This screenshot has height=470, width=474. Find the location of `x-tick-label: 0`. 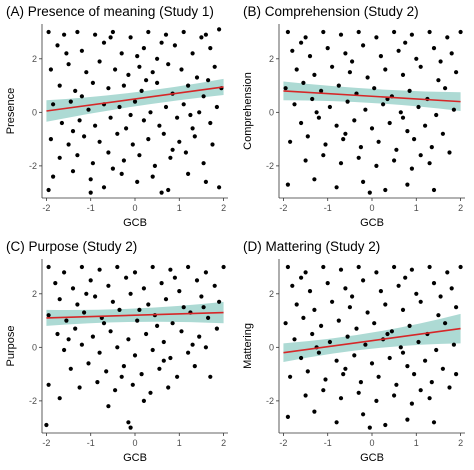

x-tick-label: 0 is located at coordinates (371, 443).